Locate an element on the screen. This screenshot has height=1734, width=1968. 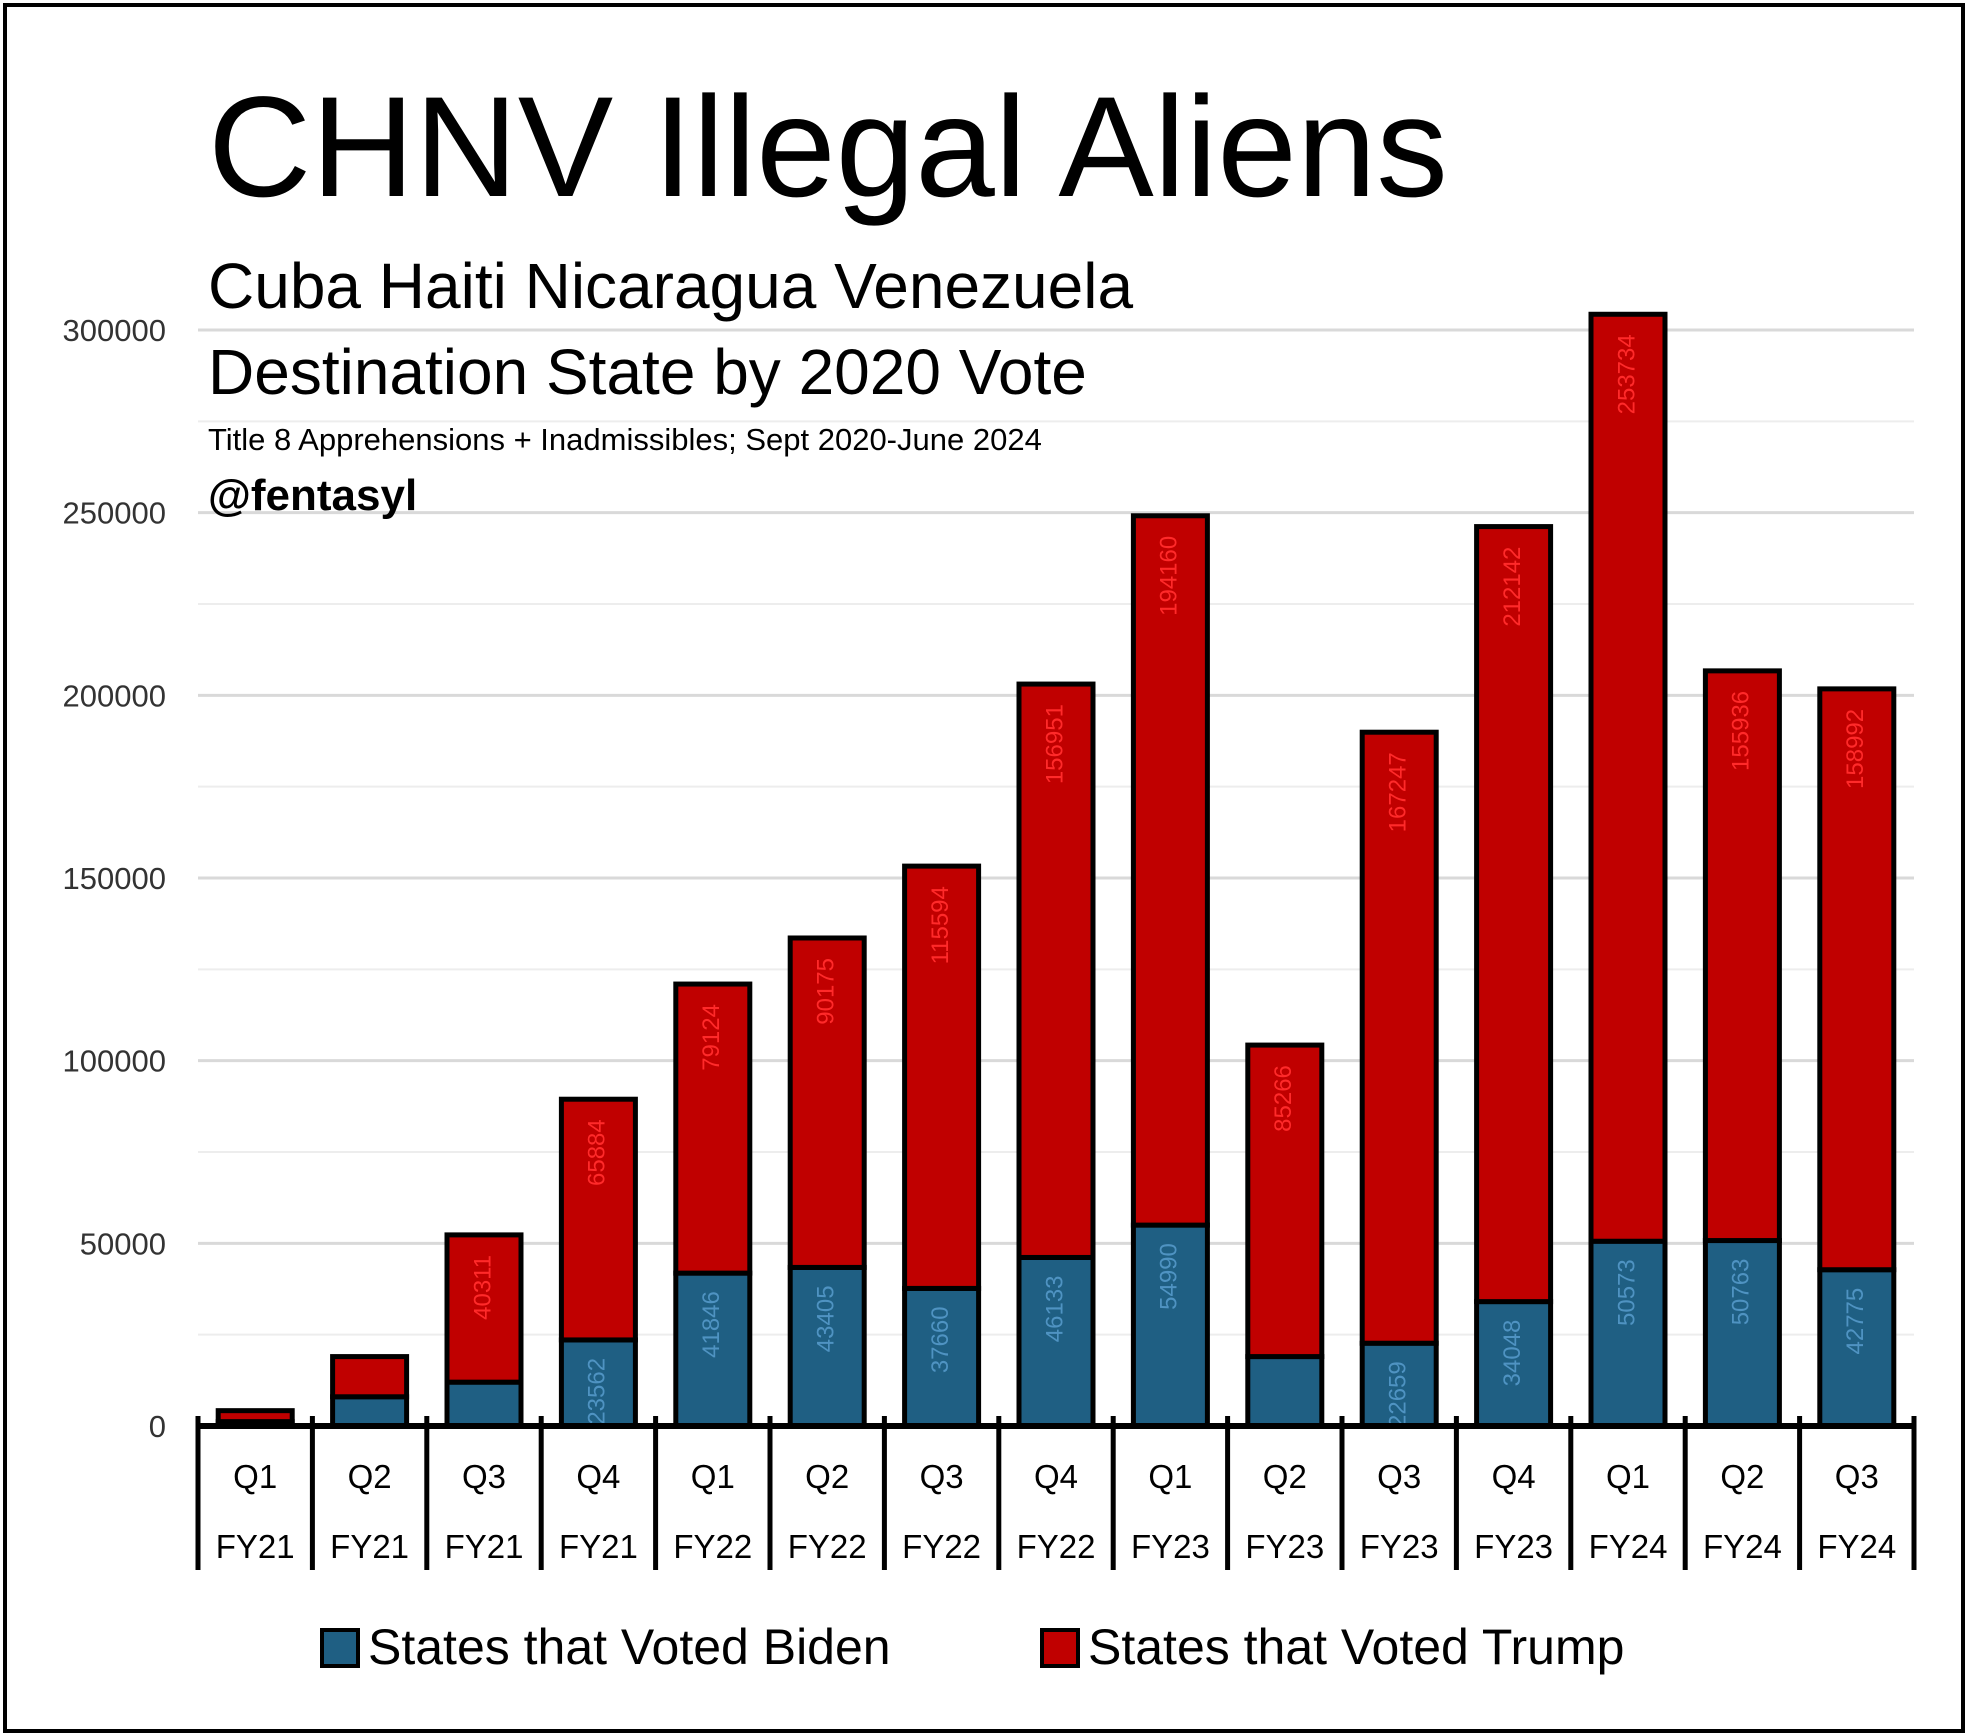
data-label-trump: 253734 is located at coordinates (1626, 374).